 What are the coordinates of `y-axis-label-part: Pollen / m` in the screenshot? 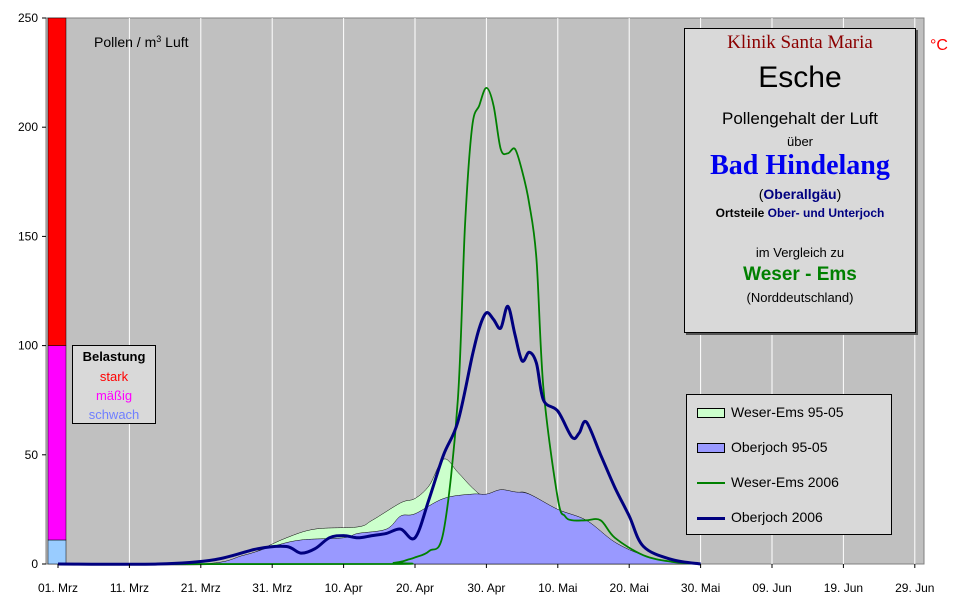 It's located at (125, 42).